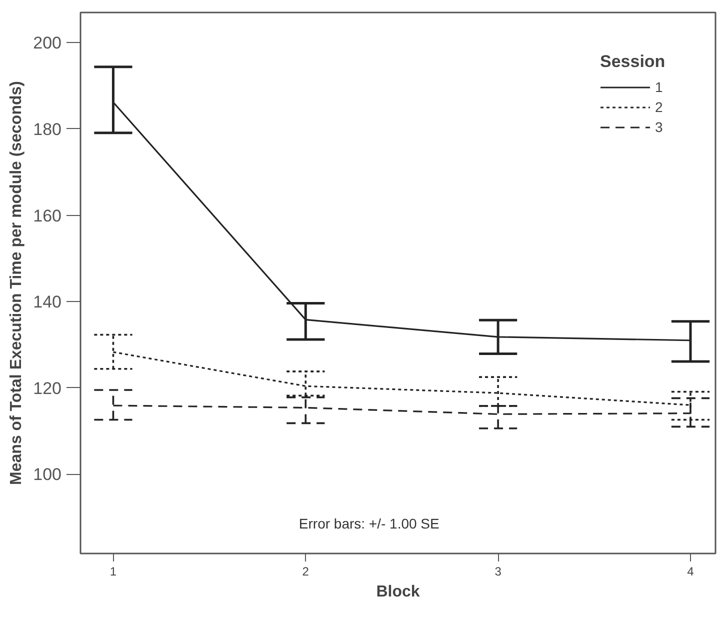 The height and width of the screenshot is (623, 719). Describe the element at coordinates (369, 524) in the screenshot. I see `annotation: Error bars: +/- 1.00 SE` at that location.